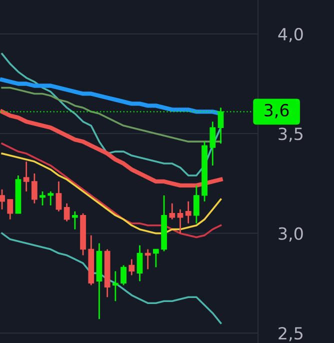  What do you see at coordinates (290, 334) in the screenshot?
I see `y-tick-label: 2,5` at bounding box center [290, 334].